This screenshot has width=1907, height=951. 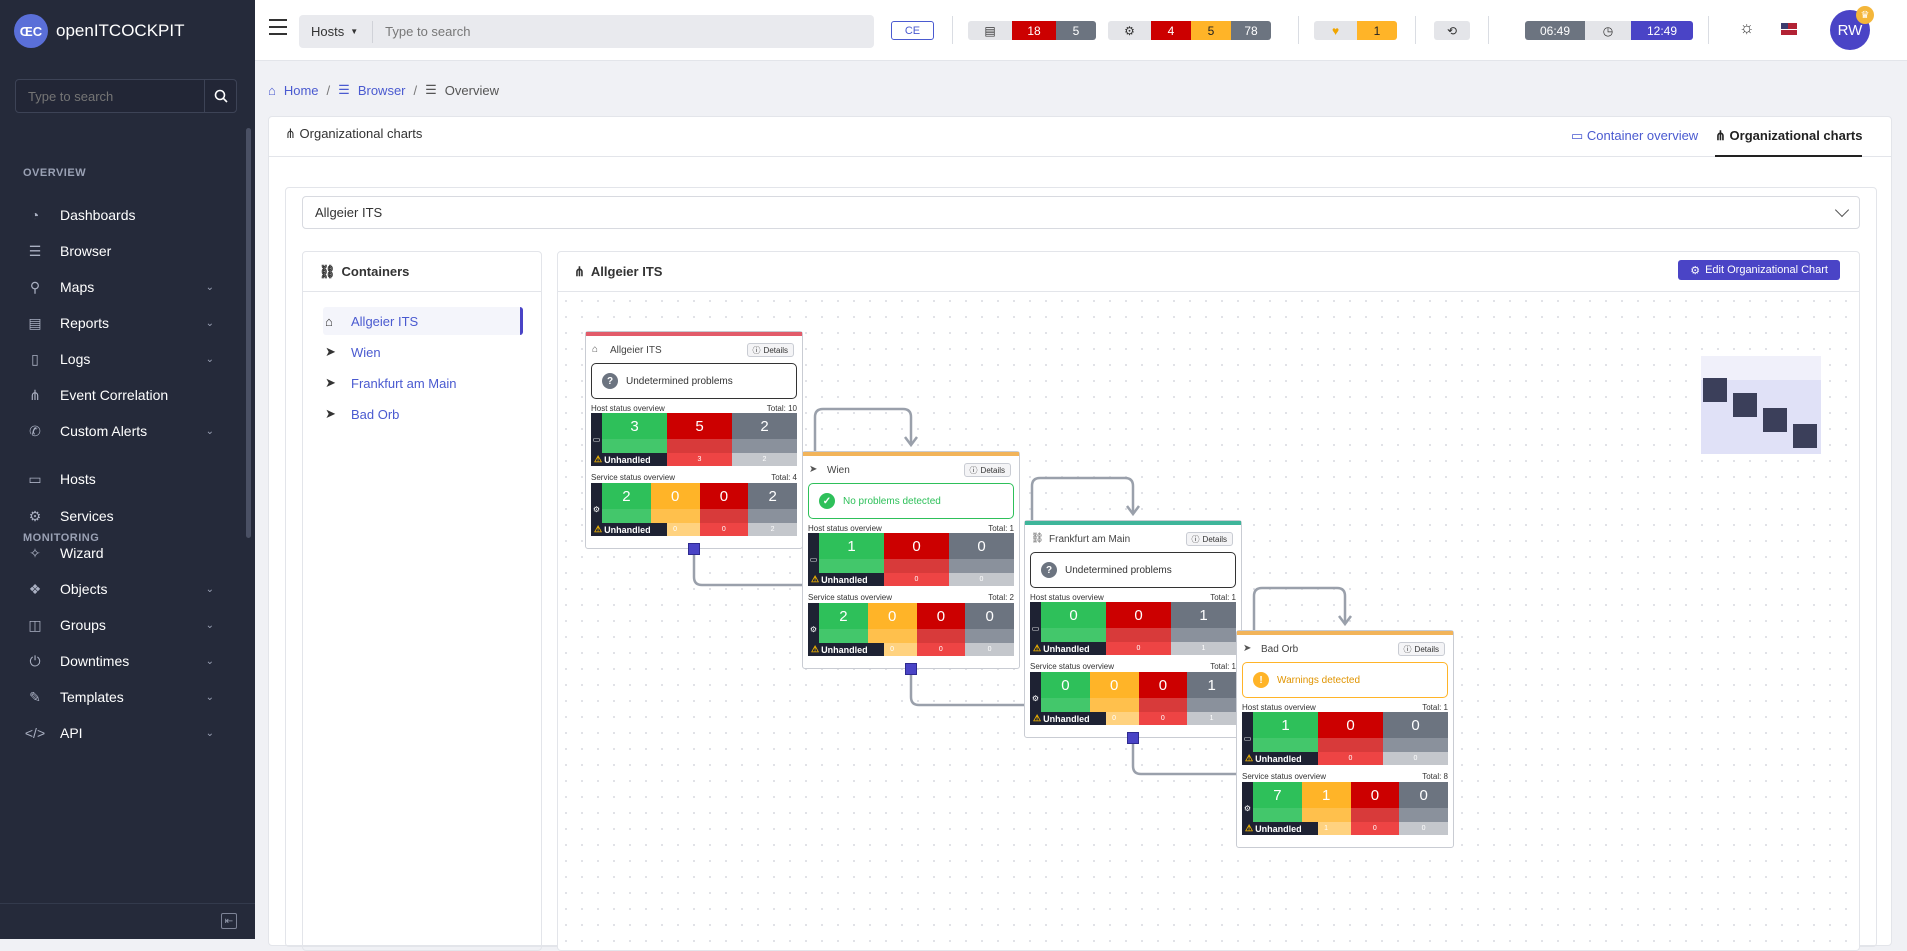 I want to click on chart-title: Allgeier ITS, so click(x=626, y=271).